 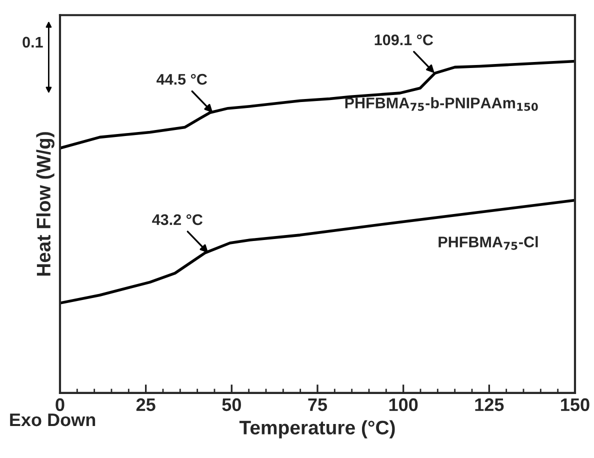 What do you see at coordinates (146, 405) in the screenshot?
I see `x-tick-label: 25` at bounding box center [146, 405].